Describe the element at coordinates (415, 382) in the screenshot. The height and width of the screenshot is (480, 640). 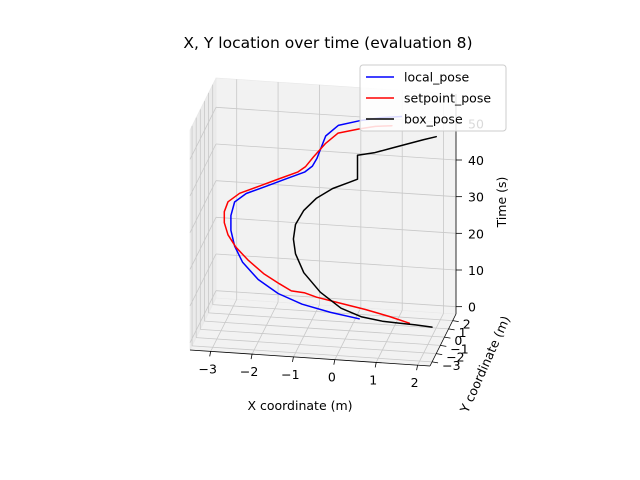
I see `x-tick-label: 2` at that location.